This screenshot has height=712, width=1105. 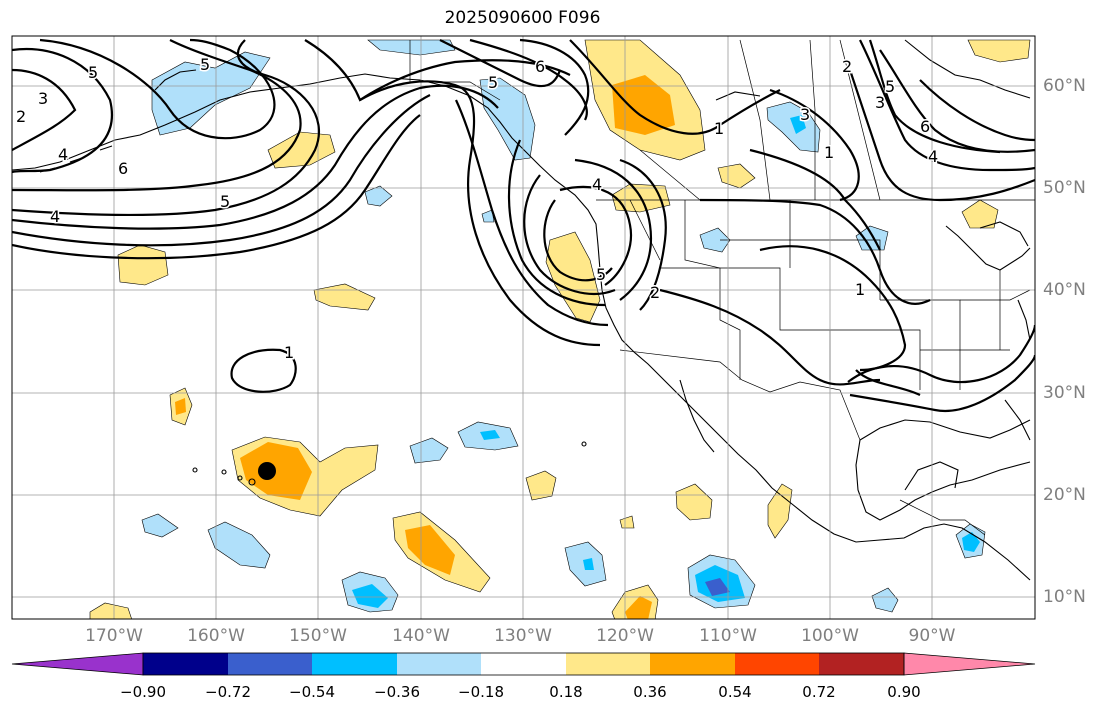 I want to click on colorbar-tick: 0.36, so click(x=650, y=692).